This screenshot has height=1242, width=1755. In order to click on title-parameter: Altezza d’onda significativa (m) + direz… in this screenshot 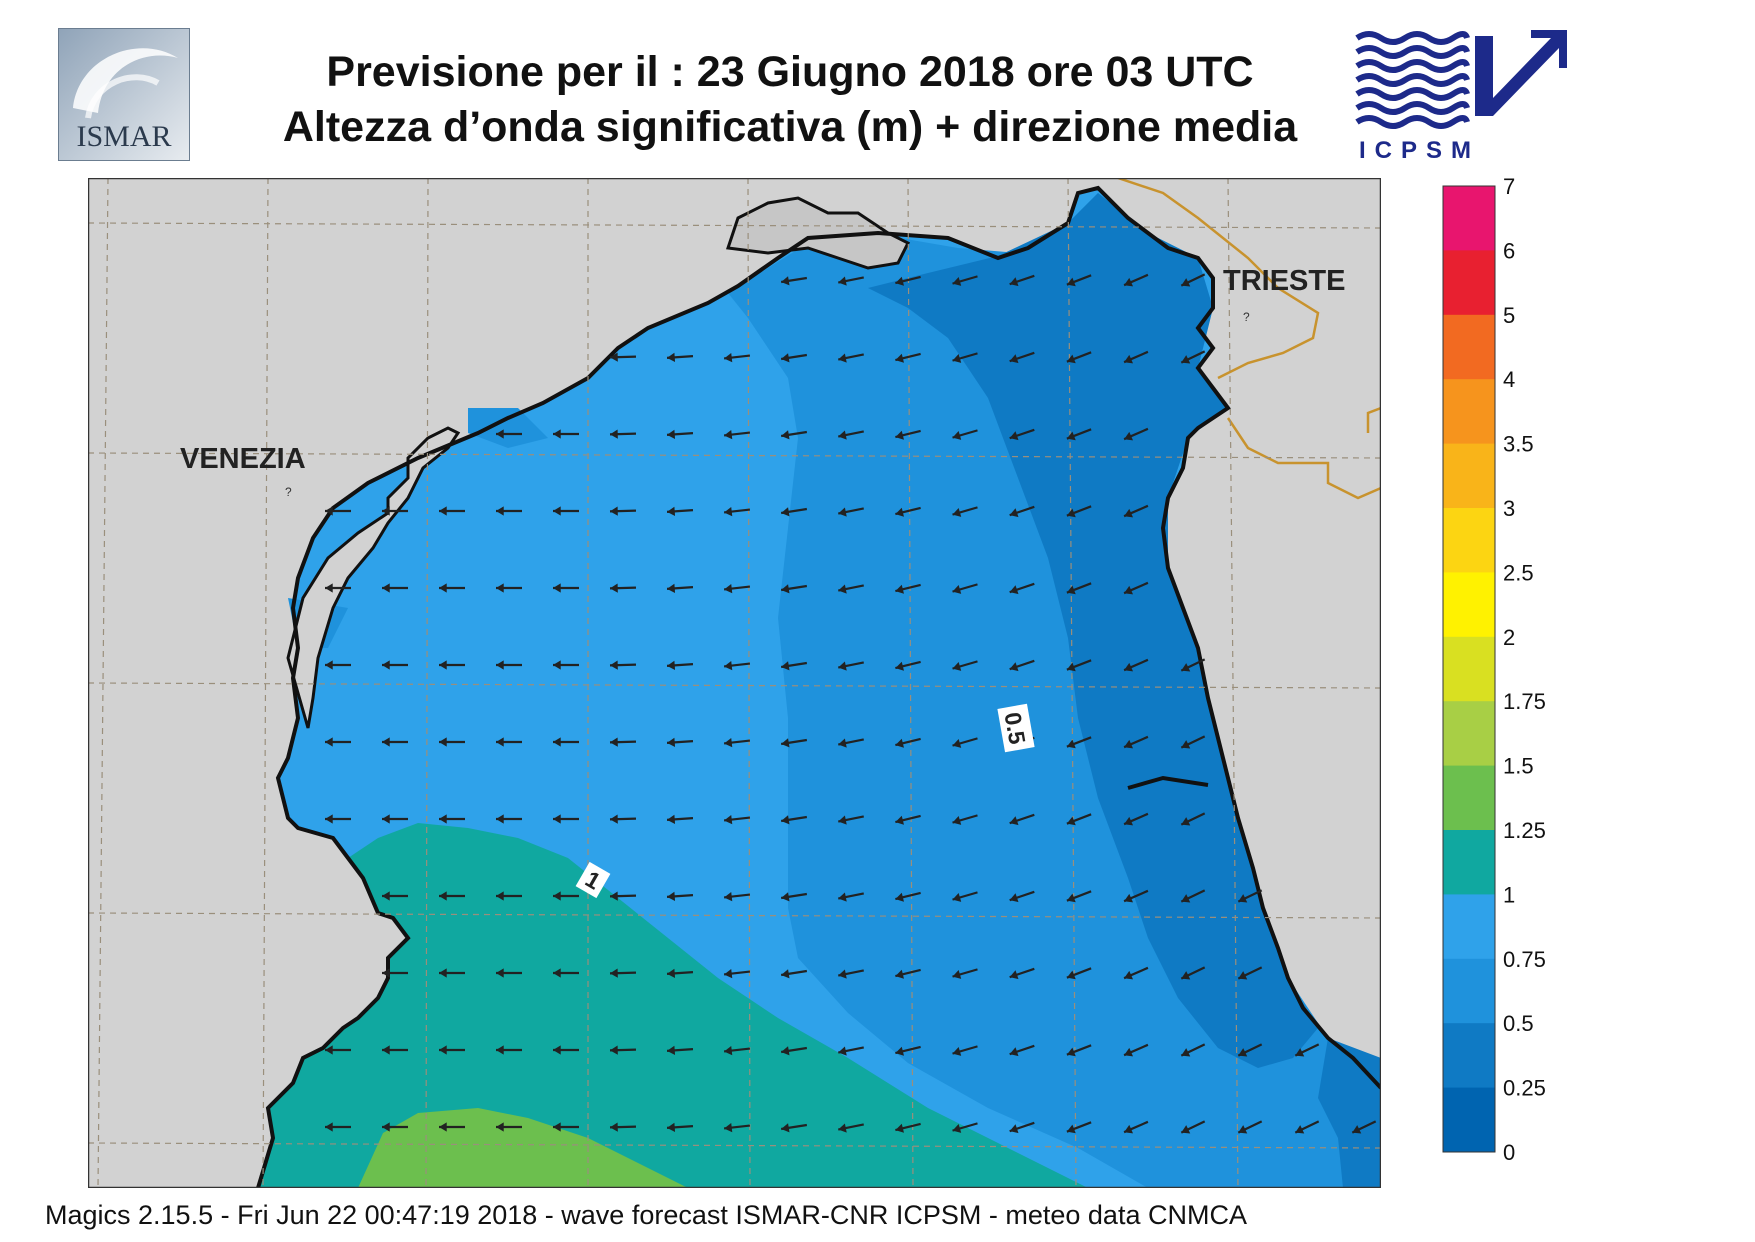, I will do `click(790, 127)`.